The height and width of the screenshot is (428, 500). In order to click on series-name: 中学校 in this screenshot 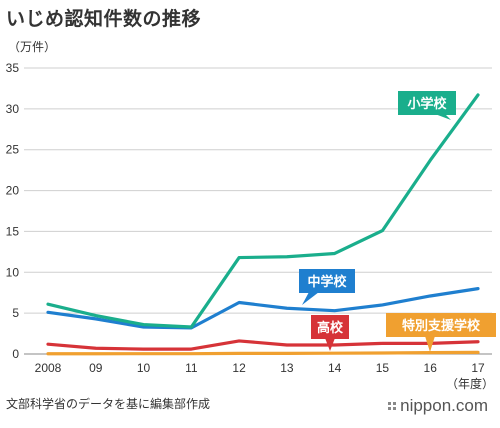, I will do `click(327, 282)`.